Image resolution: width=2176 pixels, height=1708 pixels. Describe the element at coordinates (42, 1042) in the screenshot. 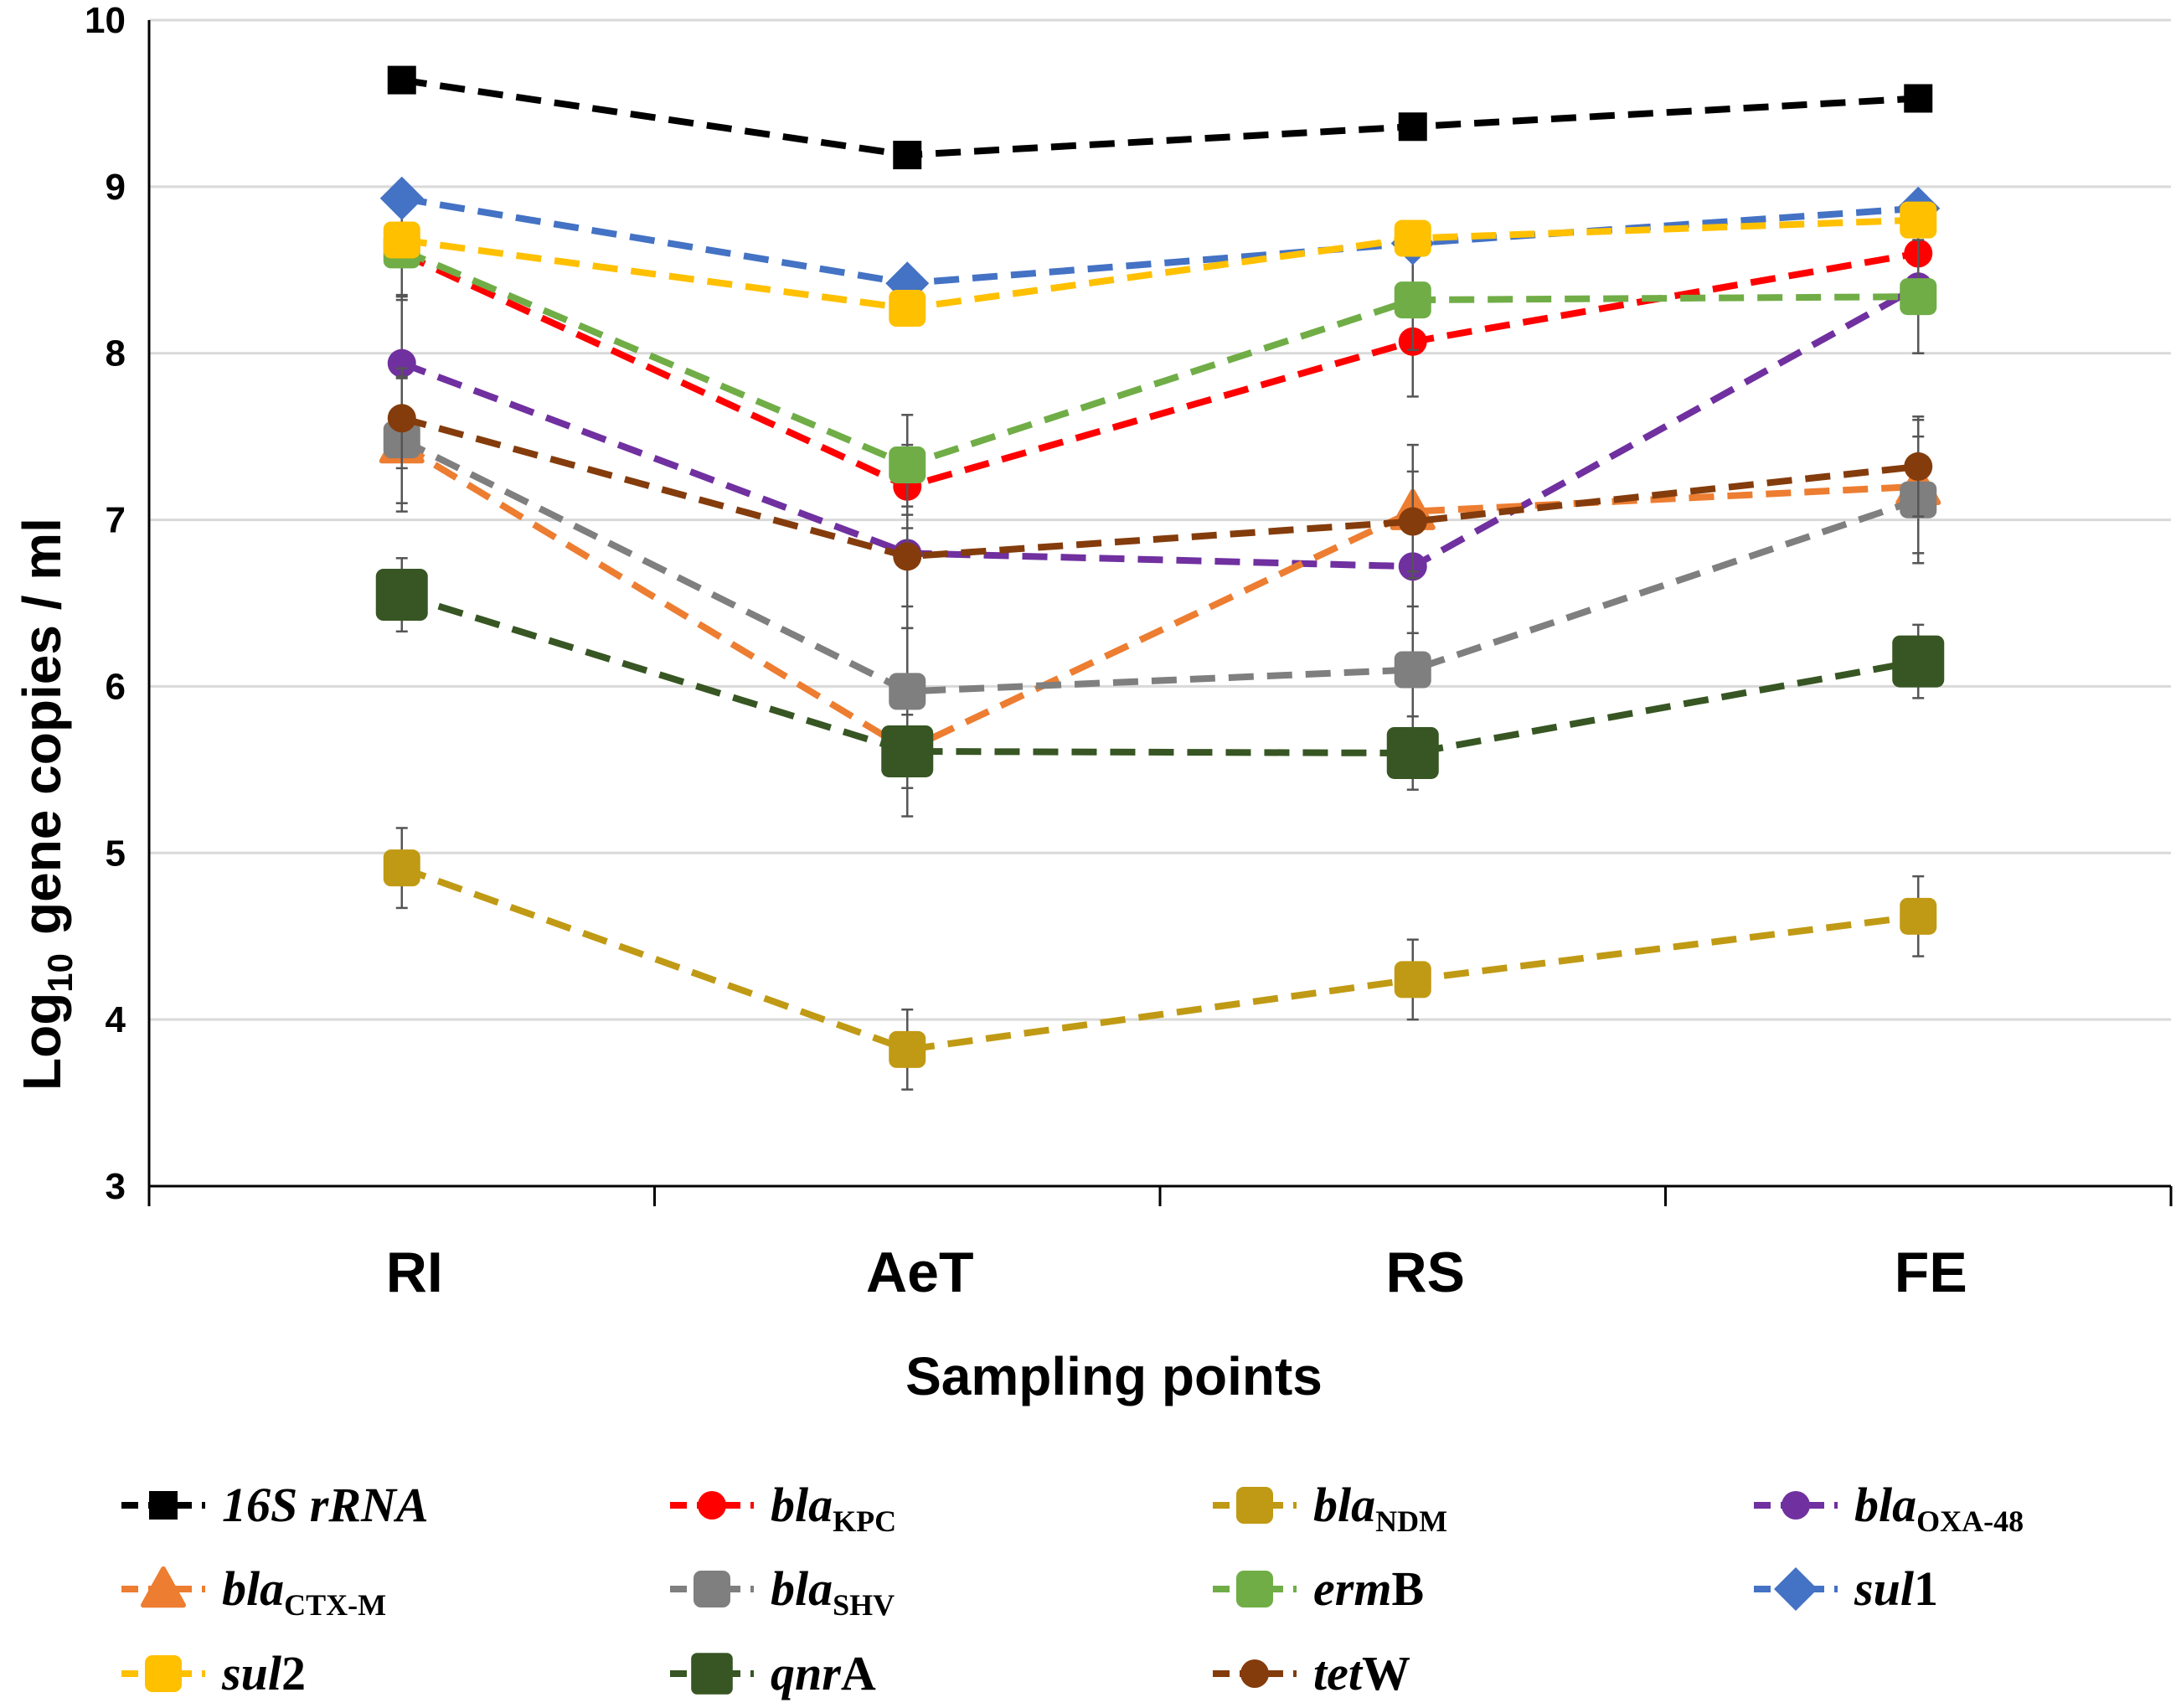

I see `y-axis-title-prefix: Log` at that location.